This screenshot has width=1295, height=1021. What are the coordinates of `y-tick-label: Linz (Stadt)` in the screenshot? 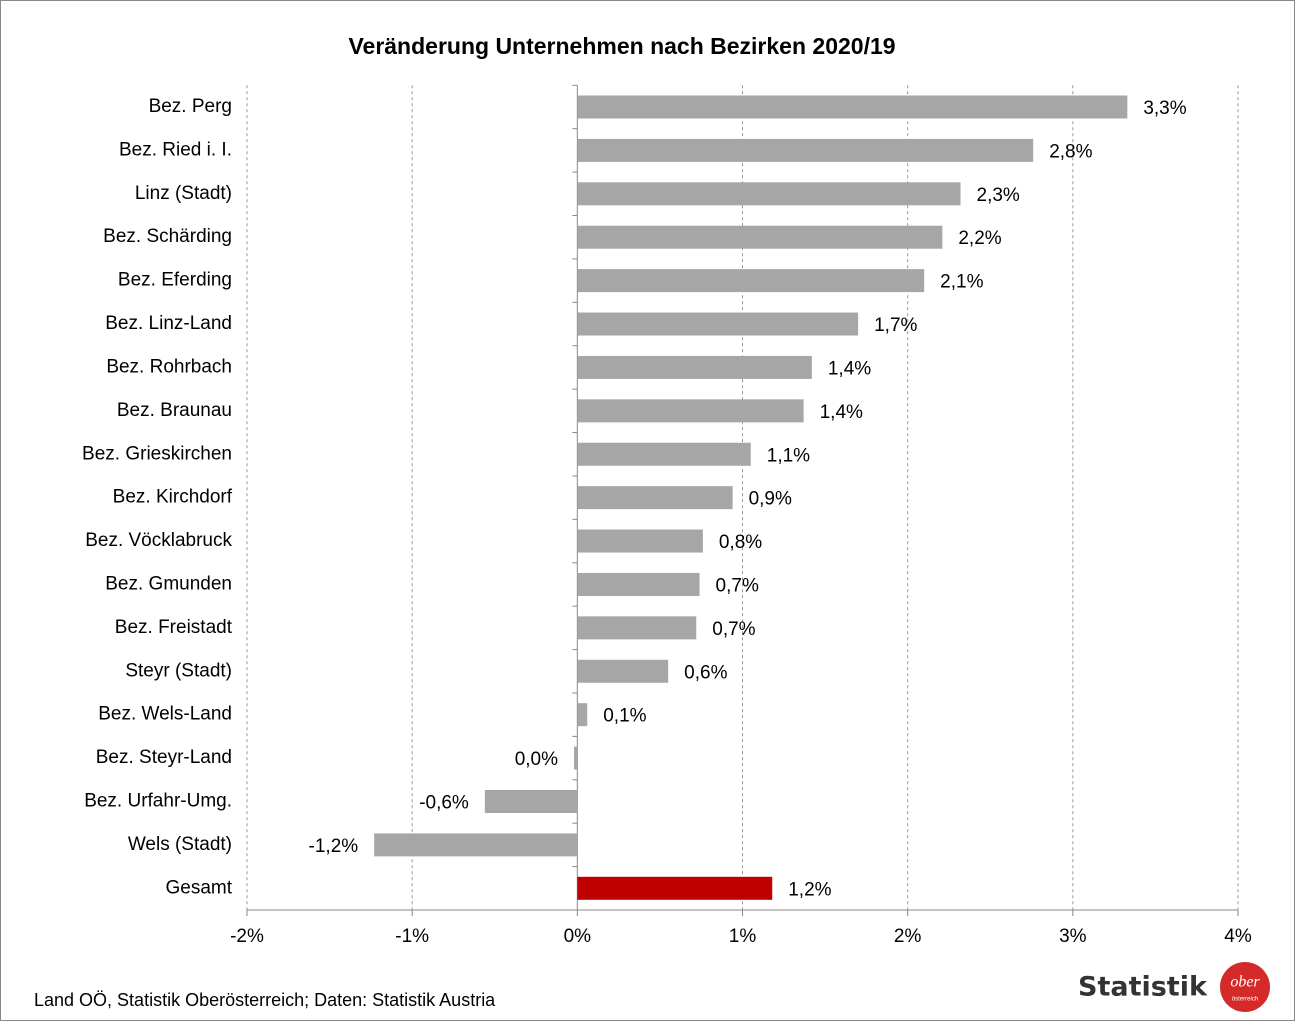 It's located at (183, 193).